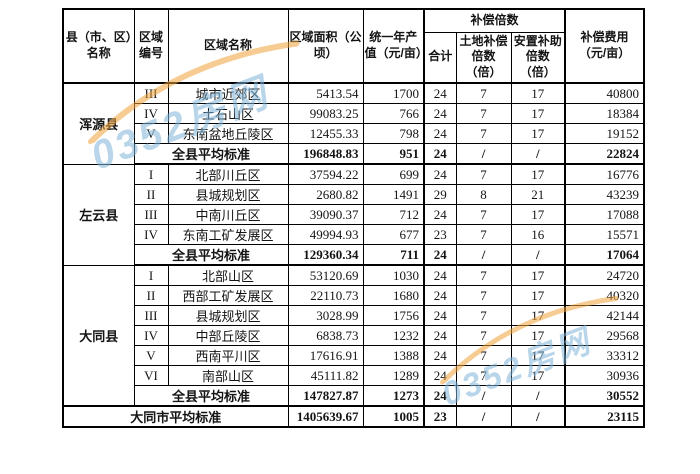  I want to click on area-cell: 53120.69, so click(325, 275).